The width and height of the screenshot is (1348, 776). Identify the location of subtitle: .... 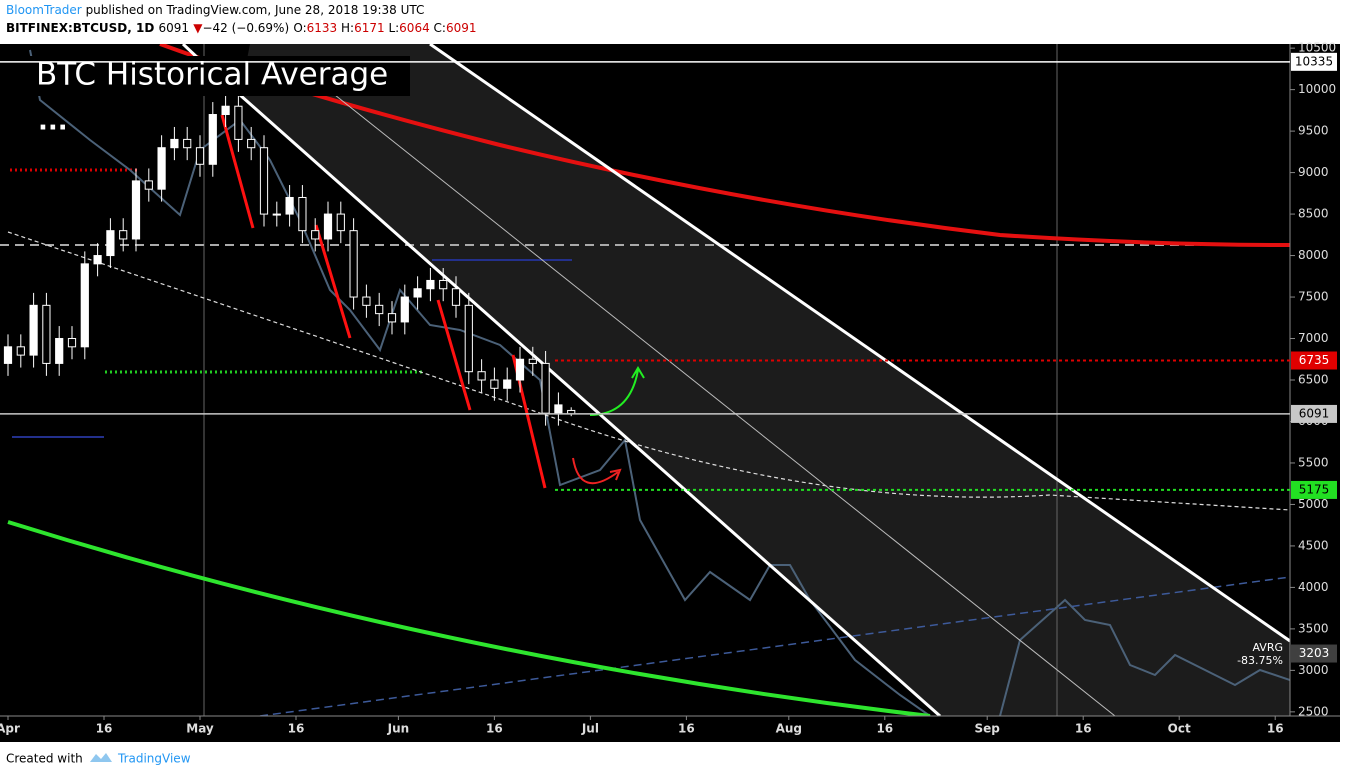
(53, 122).